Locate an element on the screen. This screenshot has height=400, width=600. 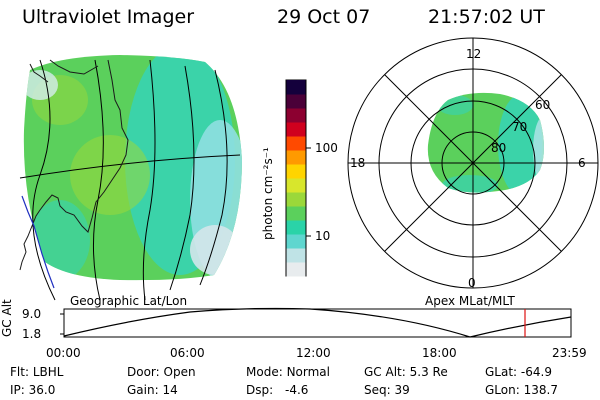
colorbar is located at coordinates (298, 178).